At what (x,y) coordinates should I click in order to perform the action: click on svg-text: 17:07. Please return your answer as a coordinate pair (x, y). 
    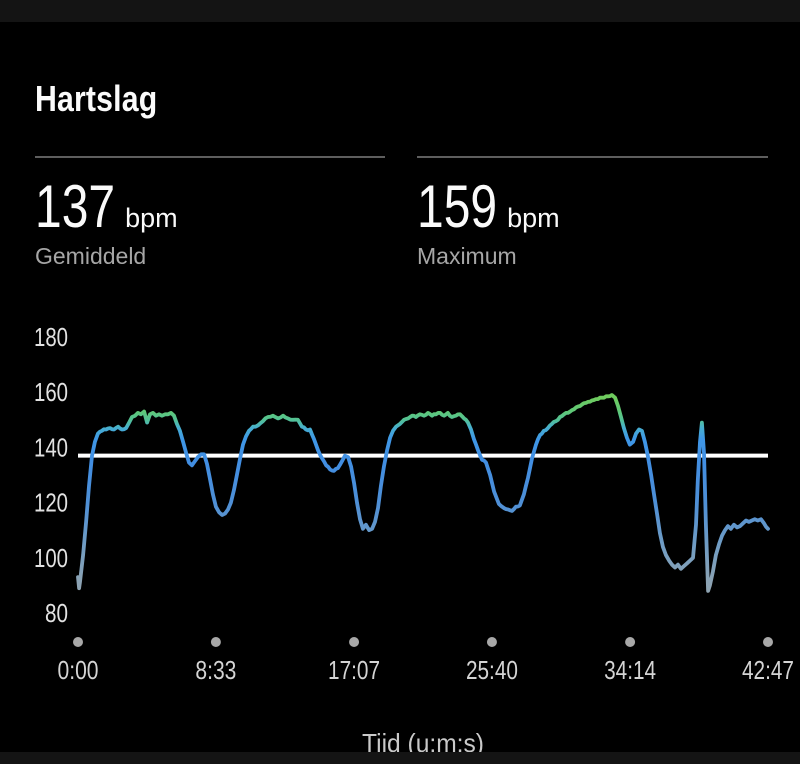
    Looking at the image, I should click on (354, 670).